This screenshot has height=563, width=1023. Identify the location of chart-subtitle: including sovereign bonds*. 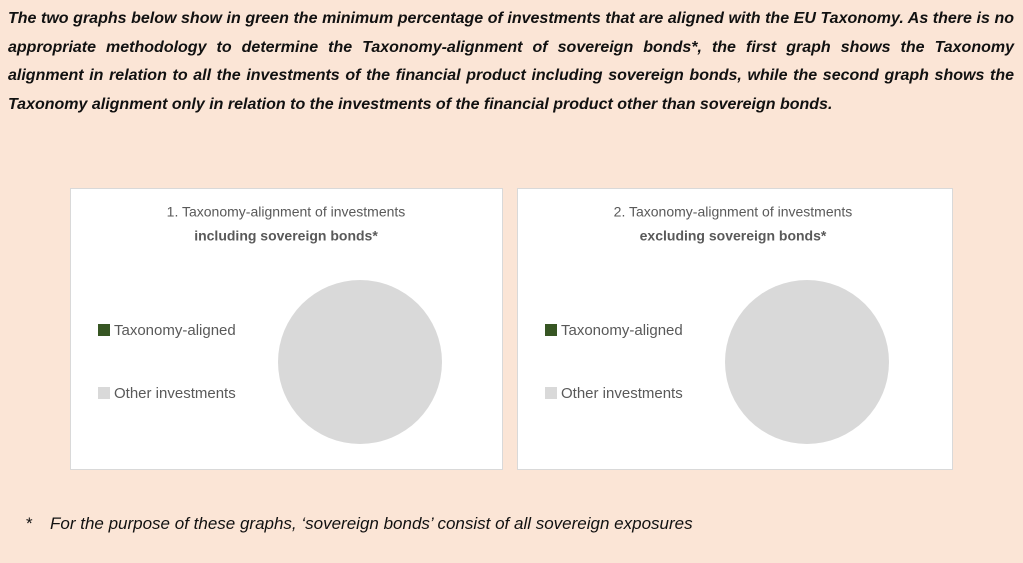
(286, 236).